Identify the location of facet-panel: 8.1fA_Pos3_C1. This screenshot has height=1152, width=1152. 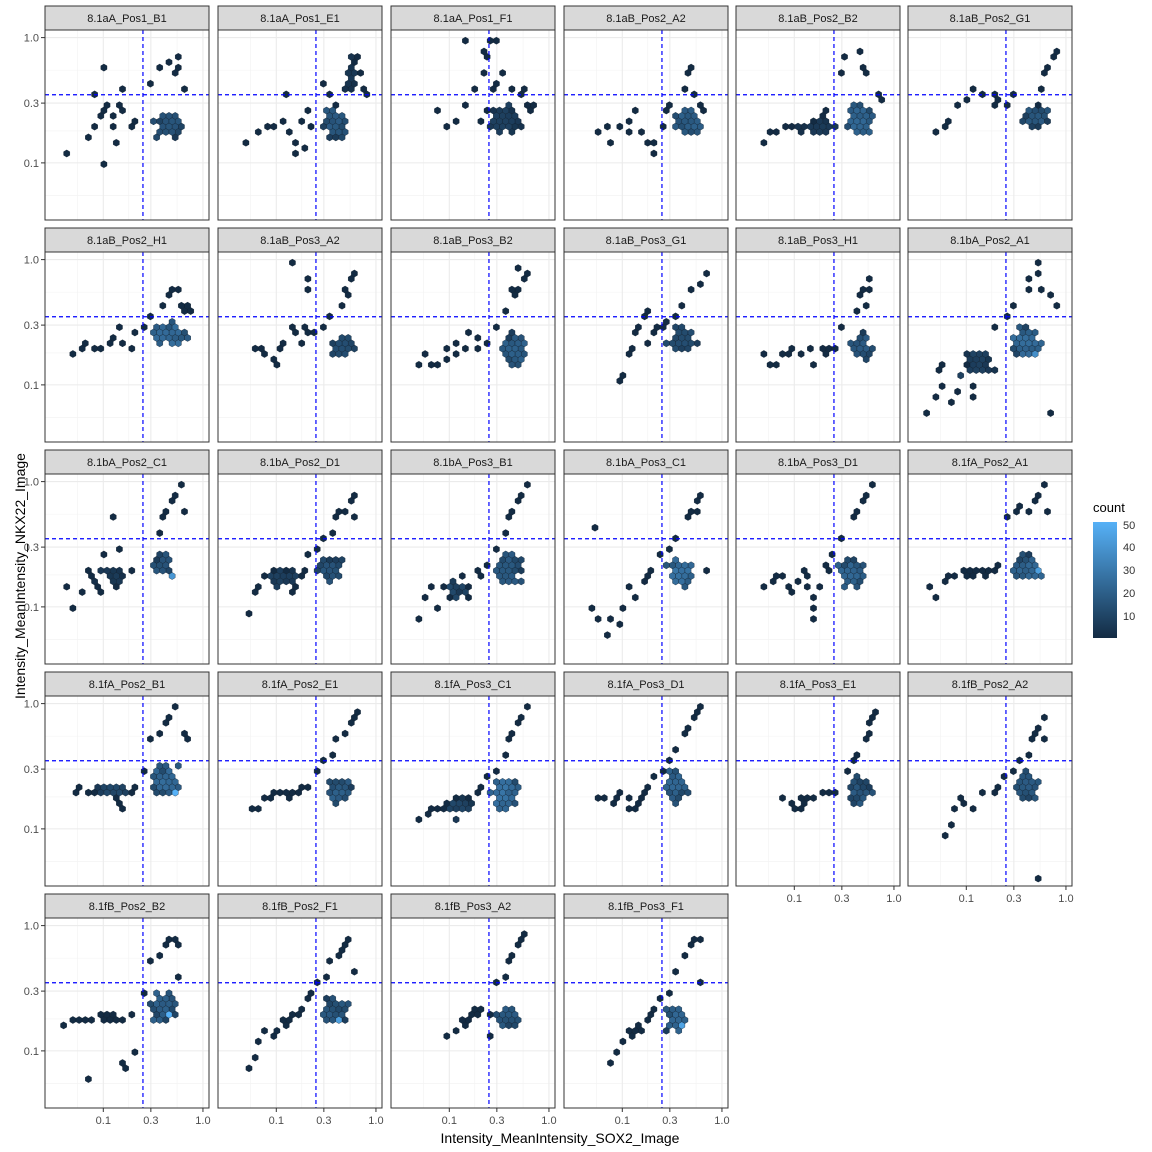
(473, 779).